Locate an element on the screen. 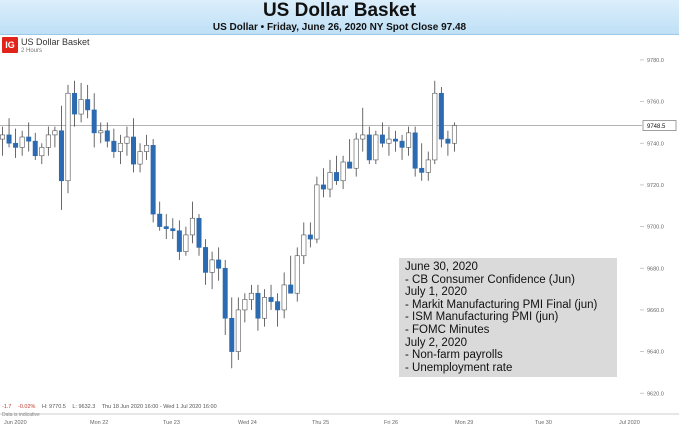 The height and width of the screenshot is (432, 679). x-tick-label: Tue 30 is located at coordinates (543, 423).